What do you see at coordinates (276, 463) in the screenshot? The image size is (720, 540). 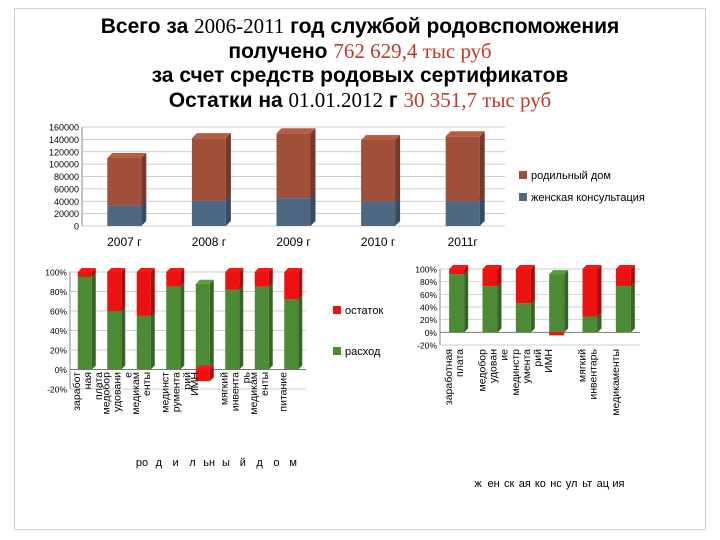 I see `chart2-x-label-row2: о` at bounding box center [276, 463].